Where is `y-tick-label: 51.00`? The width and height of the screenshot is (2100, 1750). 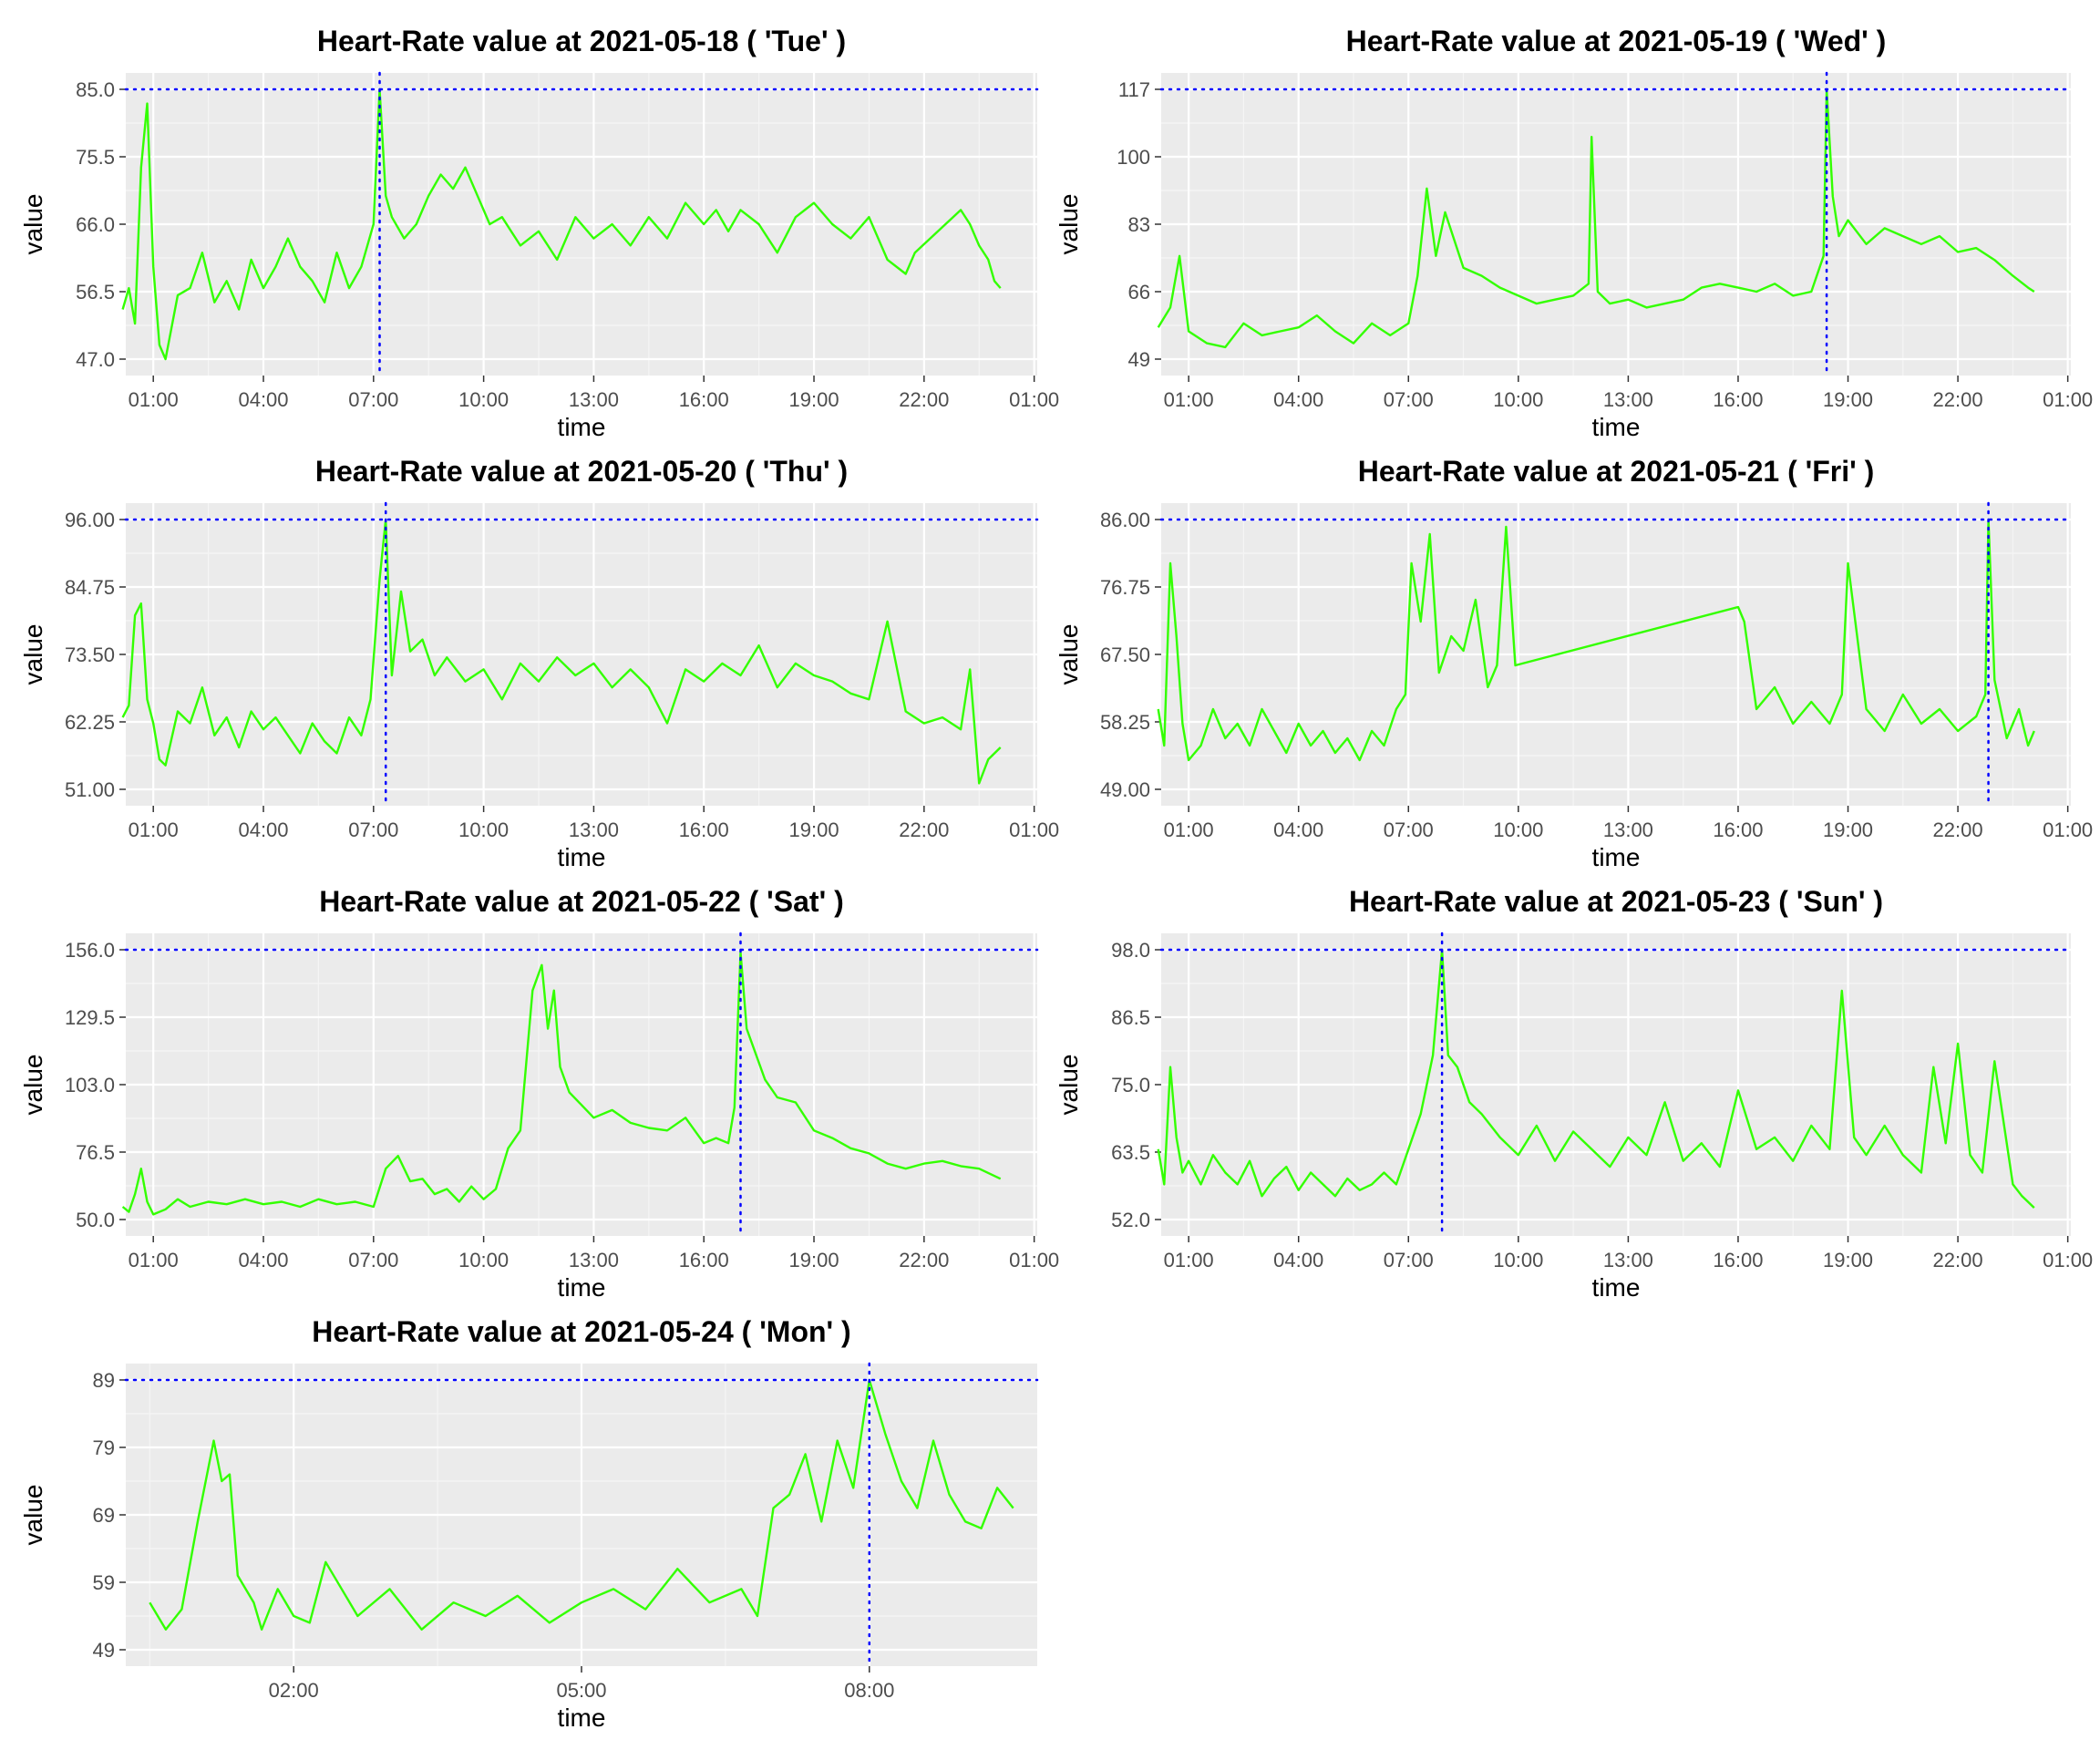
y-tick-label: 51.00 is located at coordinates (90, 790).